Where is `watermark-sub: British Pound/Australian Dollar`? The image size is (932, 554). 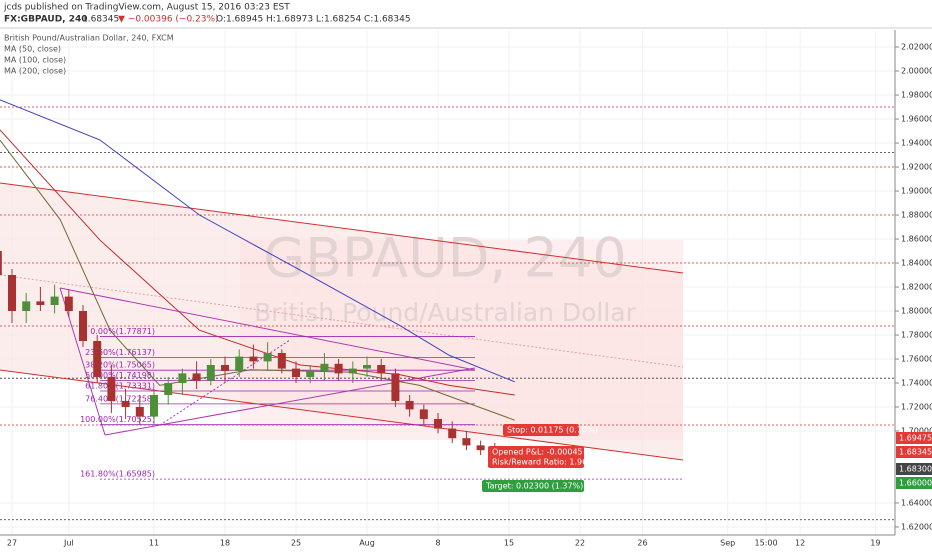 watermark-sub: British Pound/Australian Dollar is located at coordinates (445, 312).